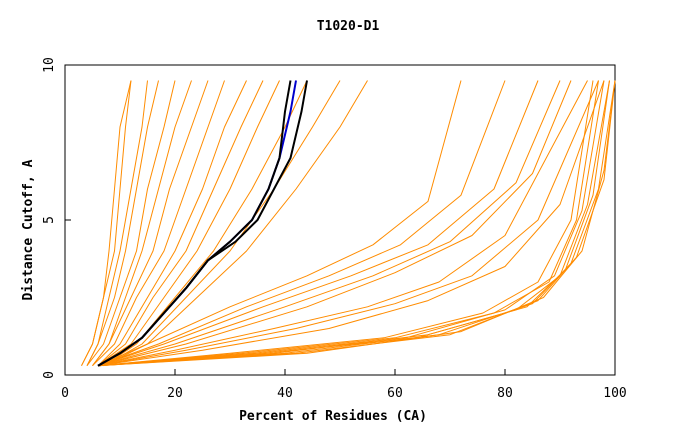 The width and height of the screenshot is (680, 440). What do you see at coordinates (614, 393) in the screenshot?
I see `x-tick-label: 100` at bounding box center [614, 393].